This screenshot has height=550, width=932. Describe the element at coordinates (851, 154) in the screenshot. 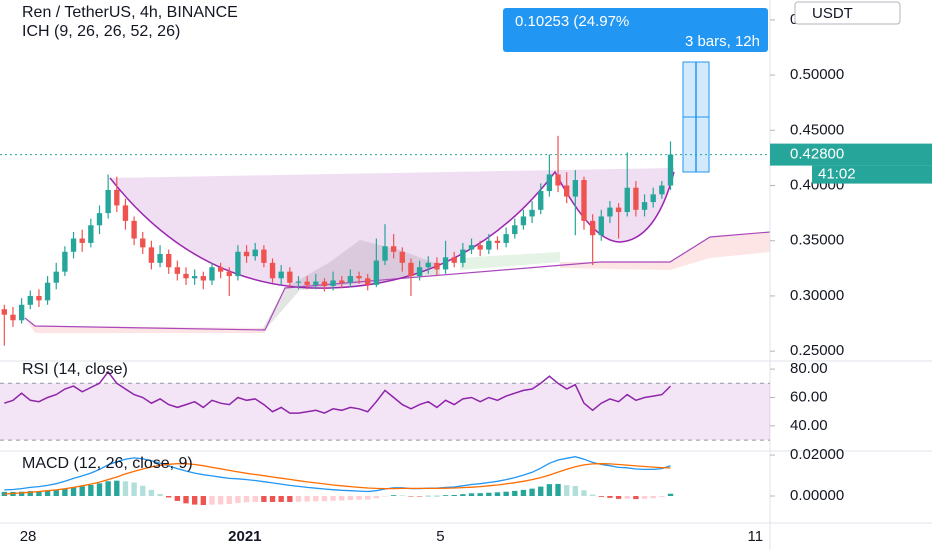

I see `last-price-box` at that location.